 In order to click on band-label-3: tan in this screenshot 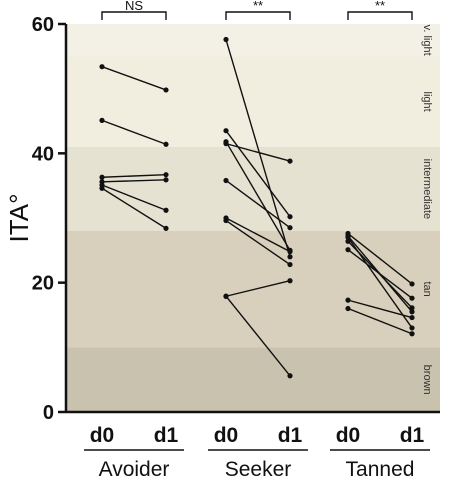, I will do `click(427, 288)`.